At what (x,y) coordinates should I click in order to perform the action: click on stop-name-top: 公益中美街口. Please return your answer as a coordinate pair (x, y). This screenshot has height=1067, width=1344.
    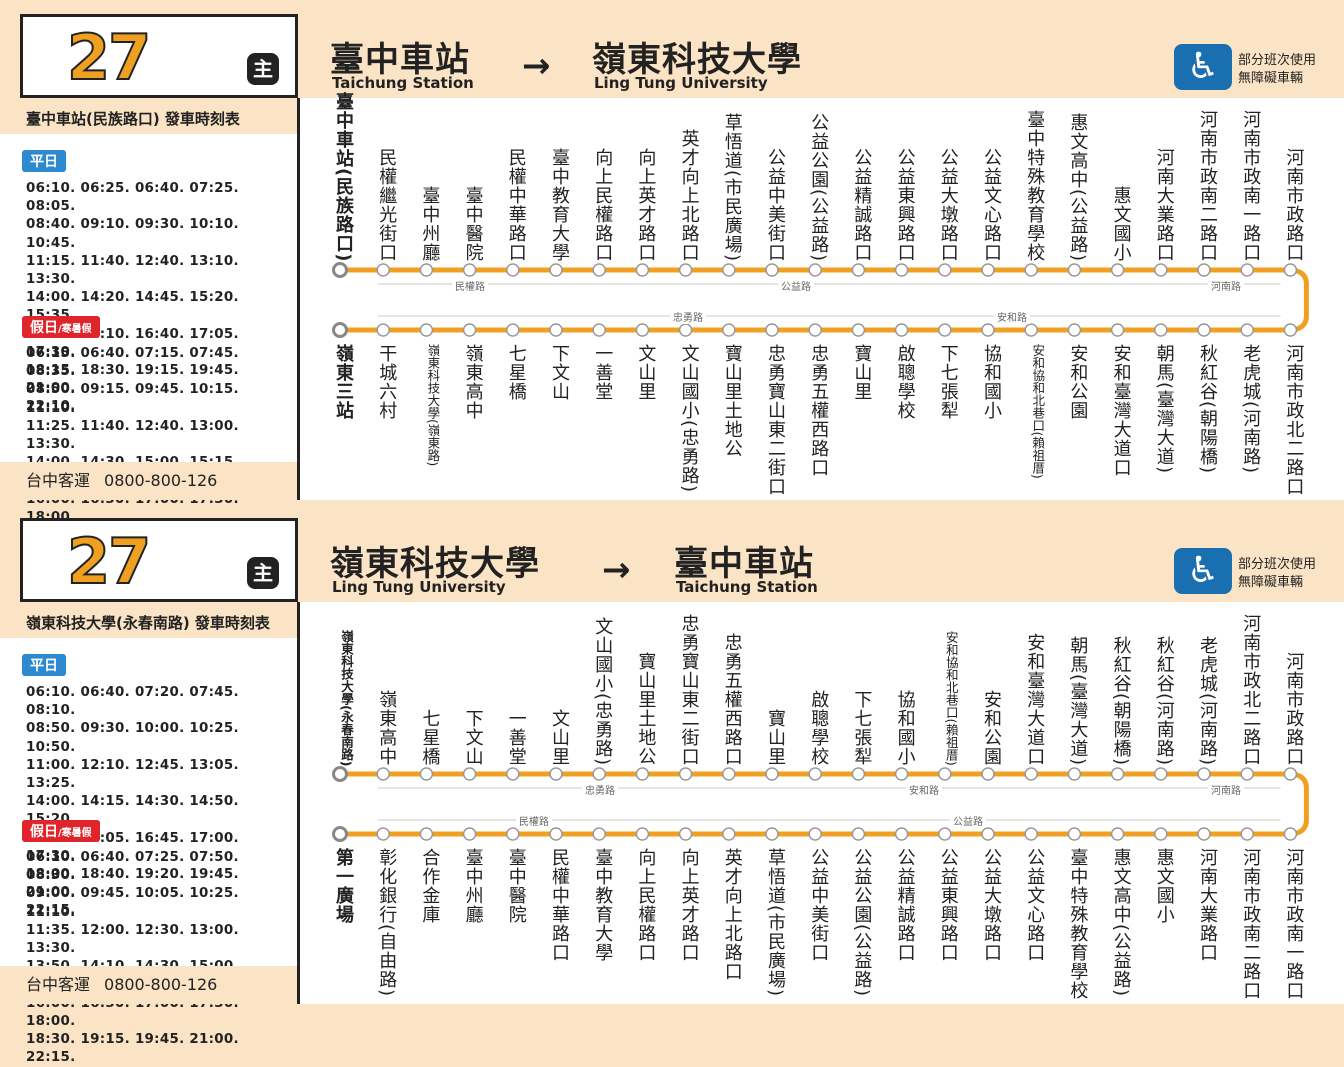
    Looking at the image, I should click on (775, 205).